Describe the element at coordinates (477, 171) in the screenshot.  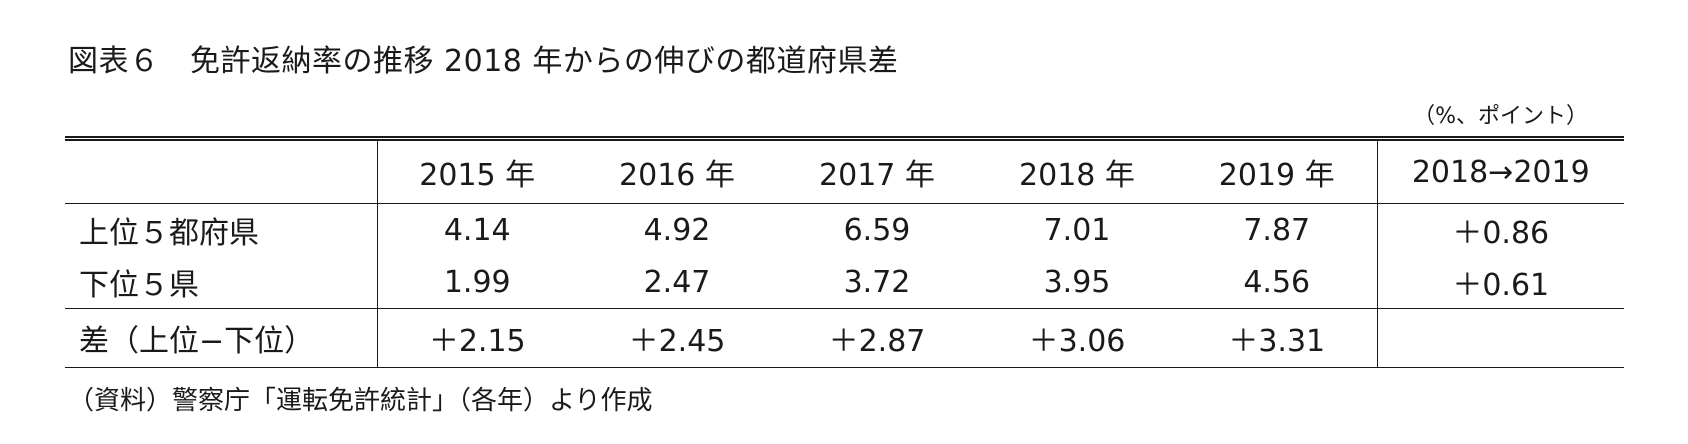
I see `header-cell-2015: 2015 年` at that location.